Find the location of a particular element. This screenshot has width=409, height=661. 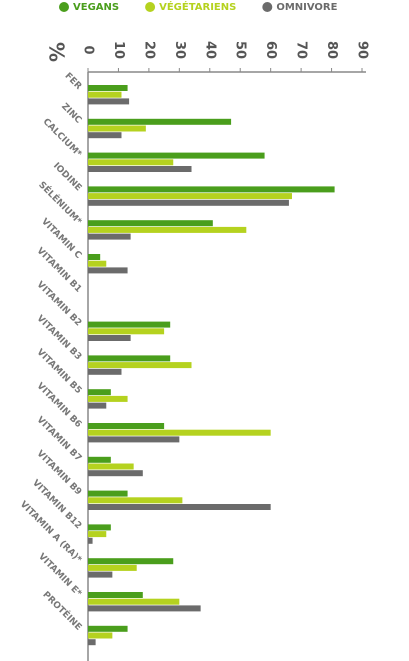

x-tick-label: 20 is located at coordinates (148, 50).